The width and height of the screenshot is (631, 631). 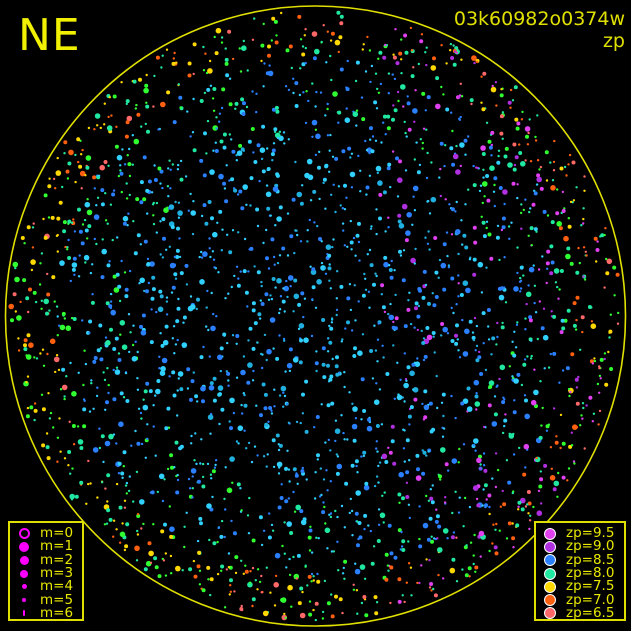 What do you see at coordinates (24, 546) in the screenshot?
I see `magnitude-symbol-icon` at bounding box center [24, 546].